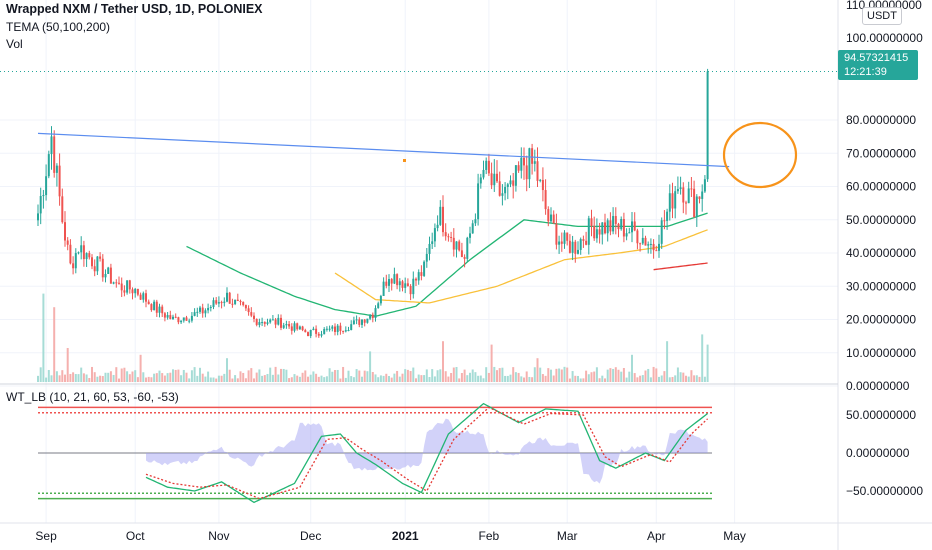 The height and width of the screenshot is (550, 932). What do you see at coordinates (14, 44) in the screenshot?
I see `vol-legend: Vol` at bounding box center [14, 44].